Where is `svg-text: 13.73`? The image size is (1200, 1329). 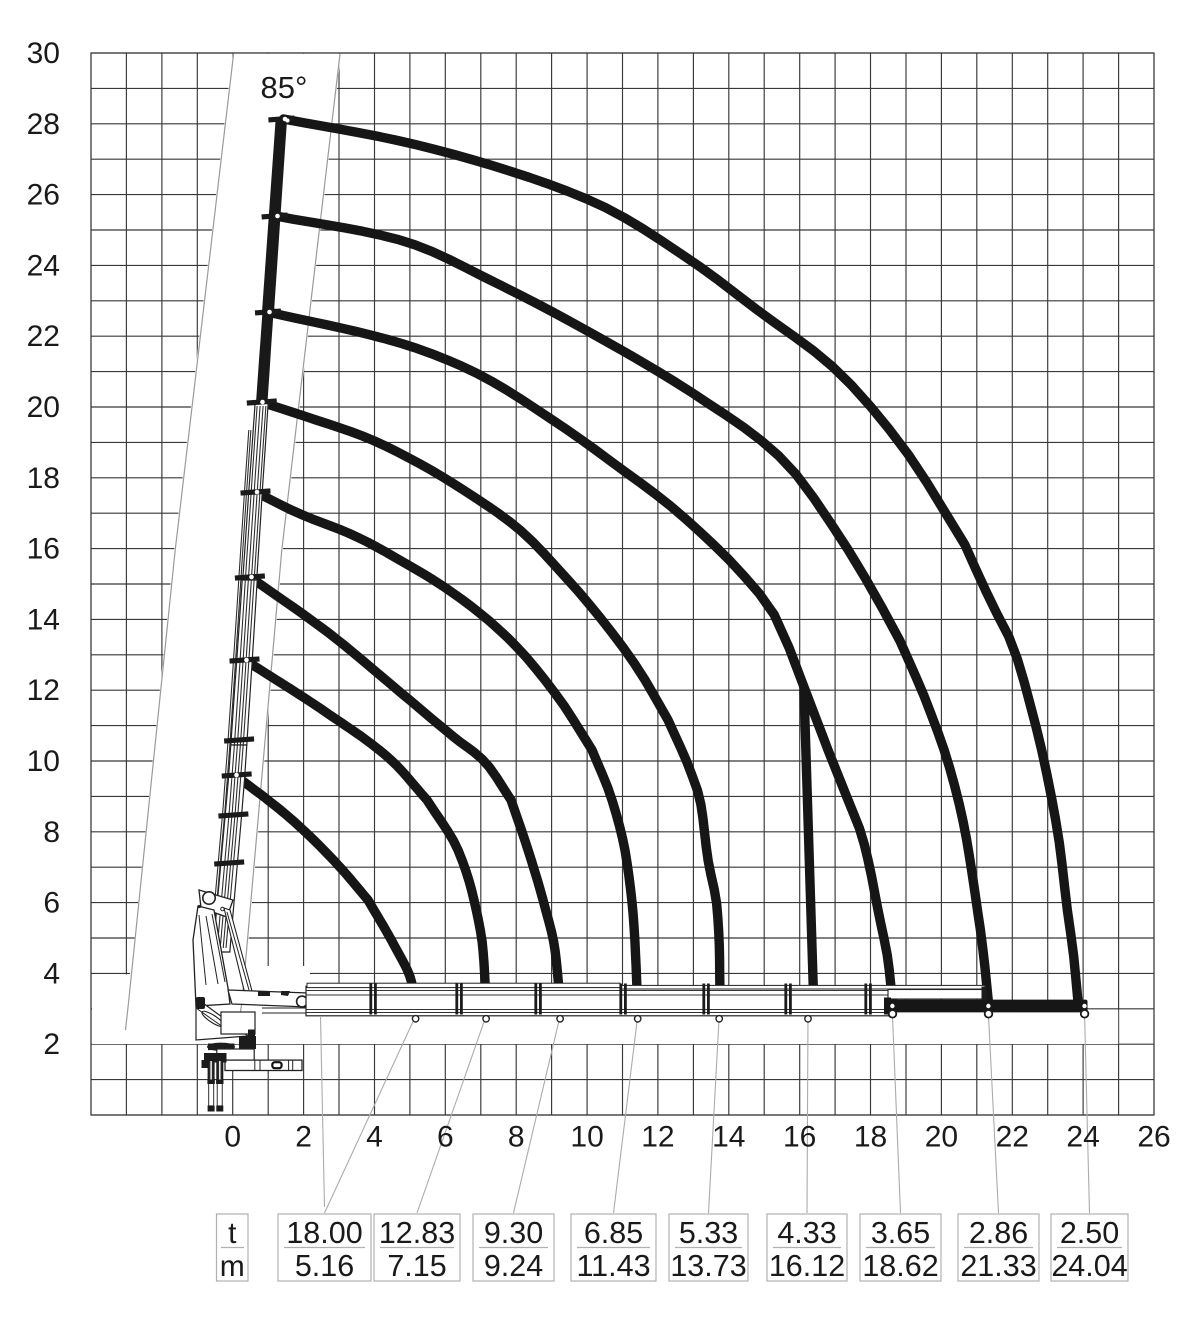
svg-text: 13.73 is located at coordinates (708, 1266).